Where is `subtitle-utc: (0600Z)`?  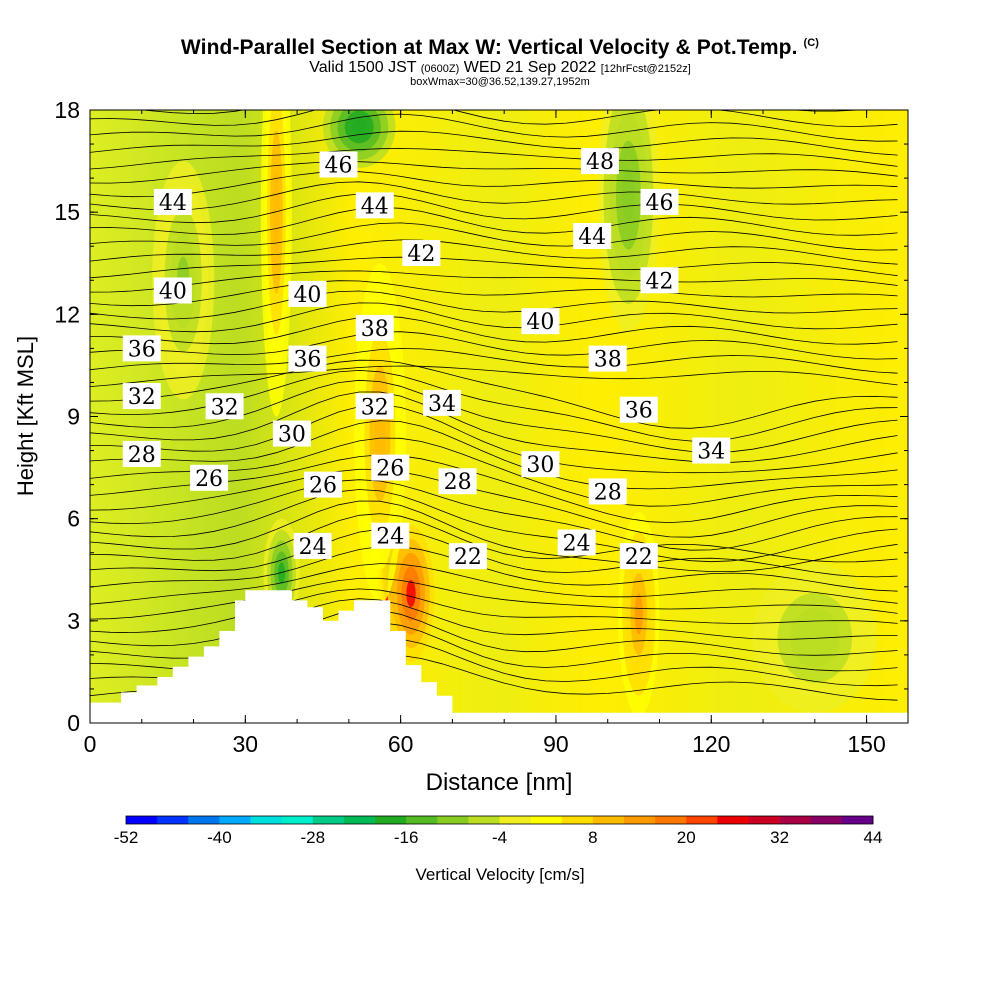 subtitle-utc: (0600Z) is located at coordinates (440, 69).